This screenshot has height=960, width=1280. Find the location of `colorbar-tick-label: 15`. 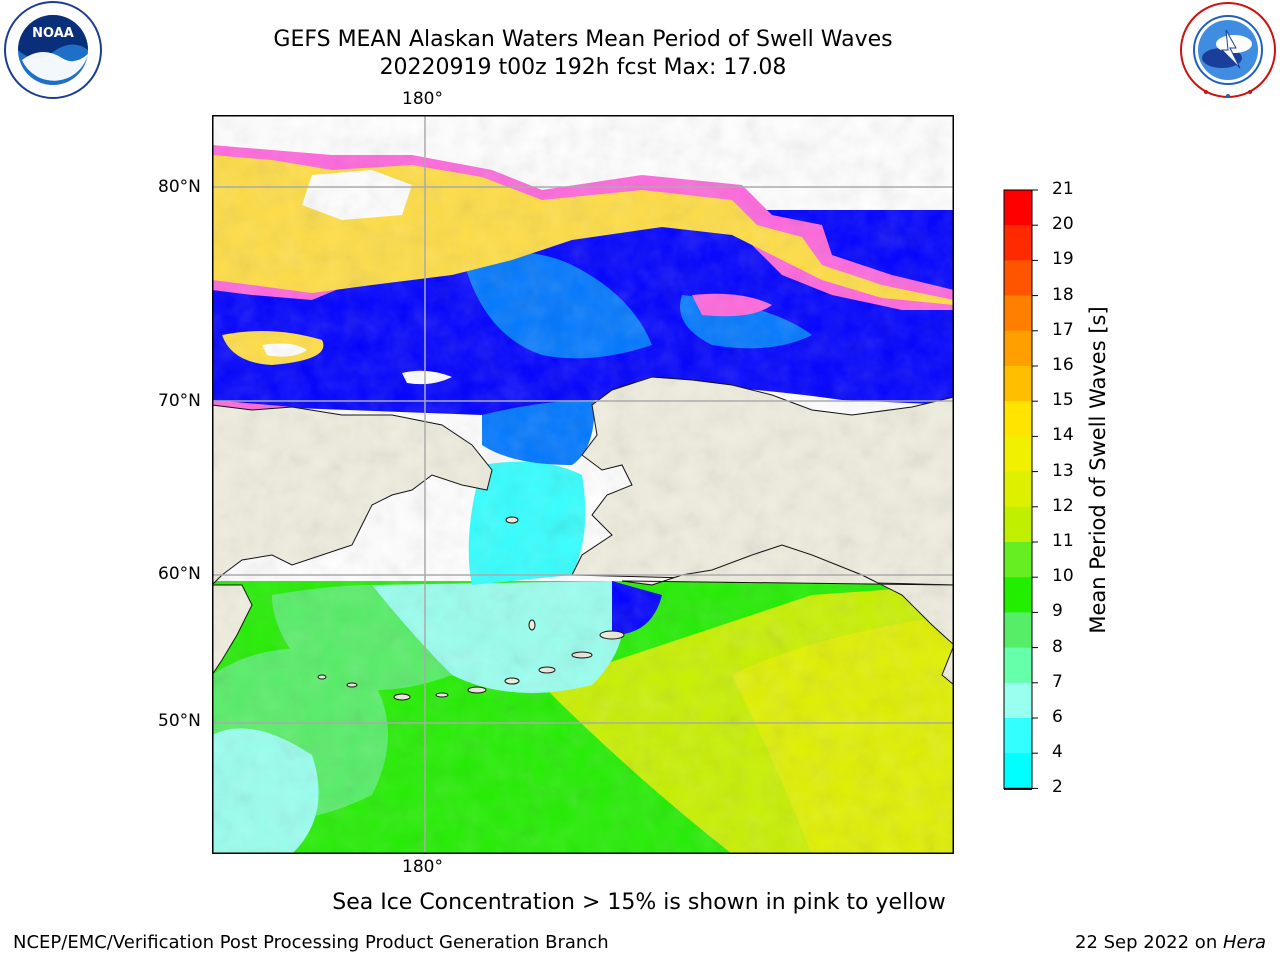

colorbar-tick-label: 15 is located at coordinates (1063, 400).